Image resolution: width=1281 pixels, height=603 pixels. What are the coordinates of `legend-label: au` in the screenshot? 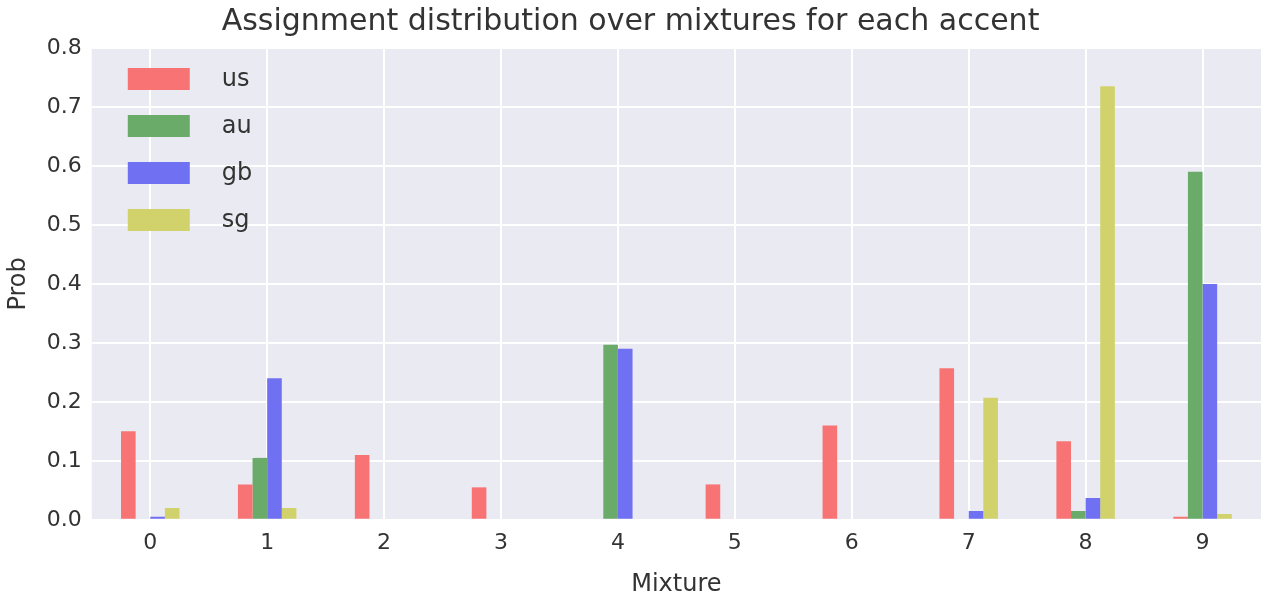 It's located at (236, 125).